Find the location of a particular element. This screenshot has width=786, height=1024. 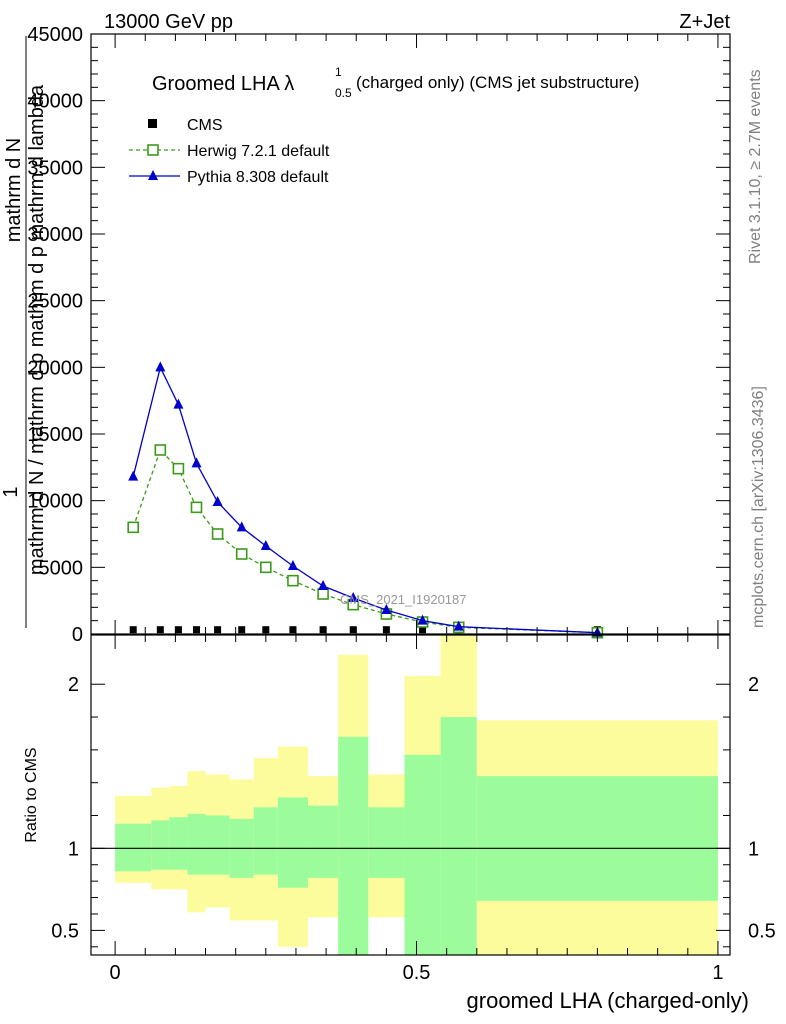

legend-marker-herwig is located at coordinates (153, 150).